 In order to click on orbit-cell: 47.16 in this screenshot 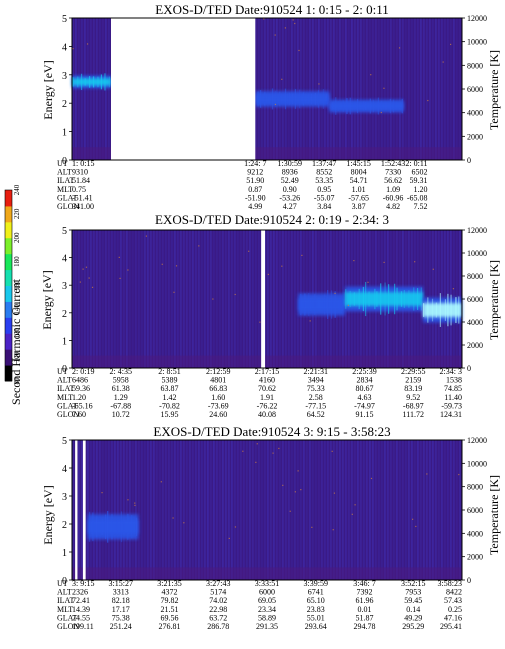, I will do `click(453, 617)`.